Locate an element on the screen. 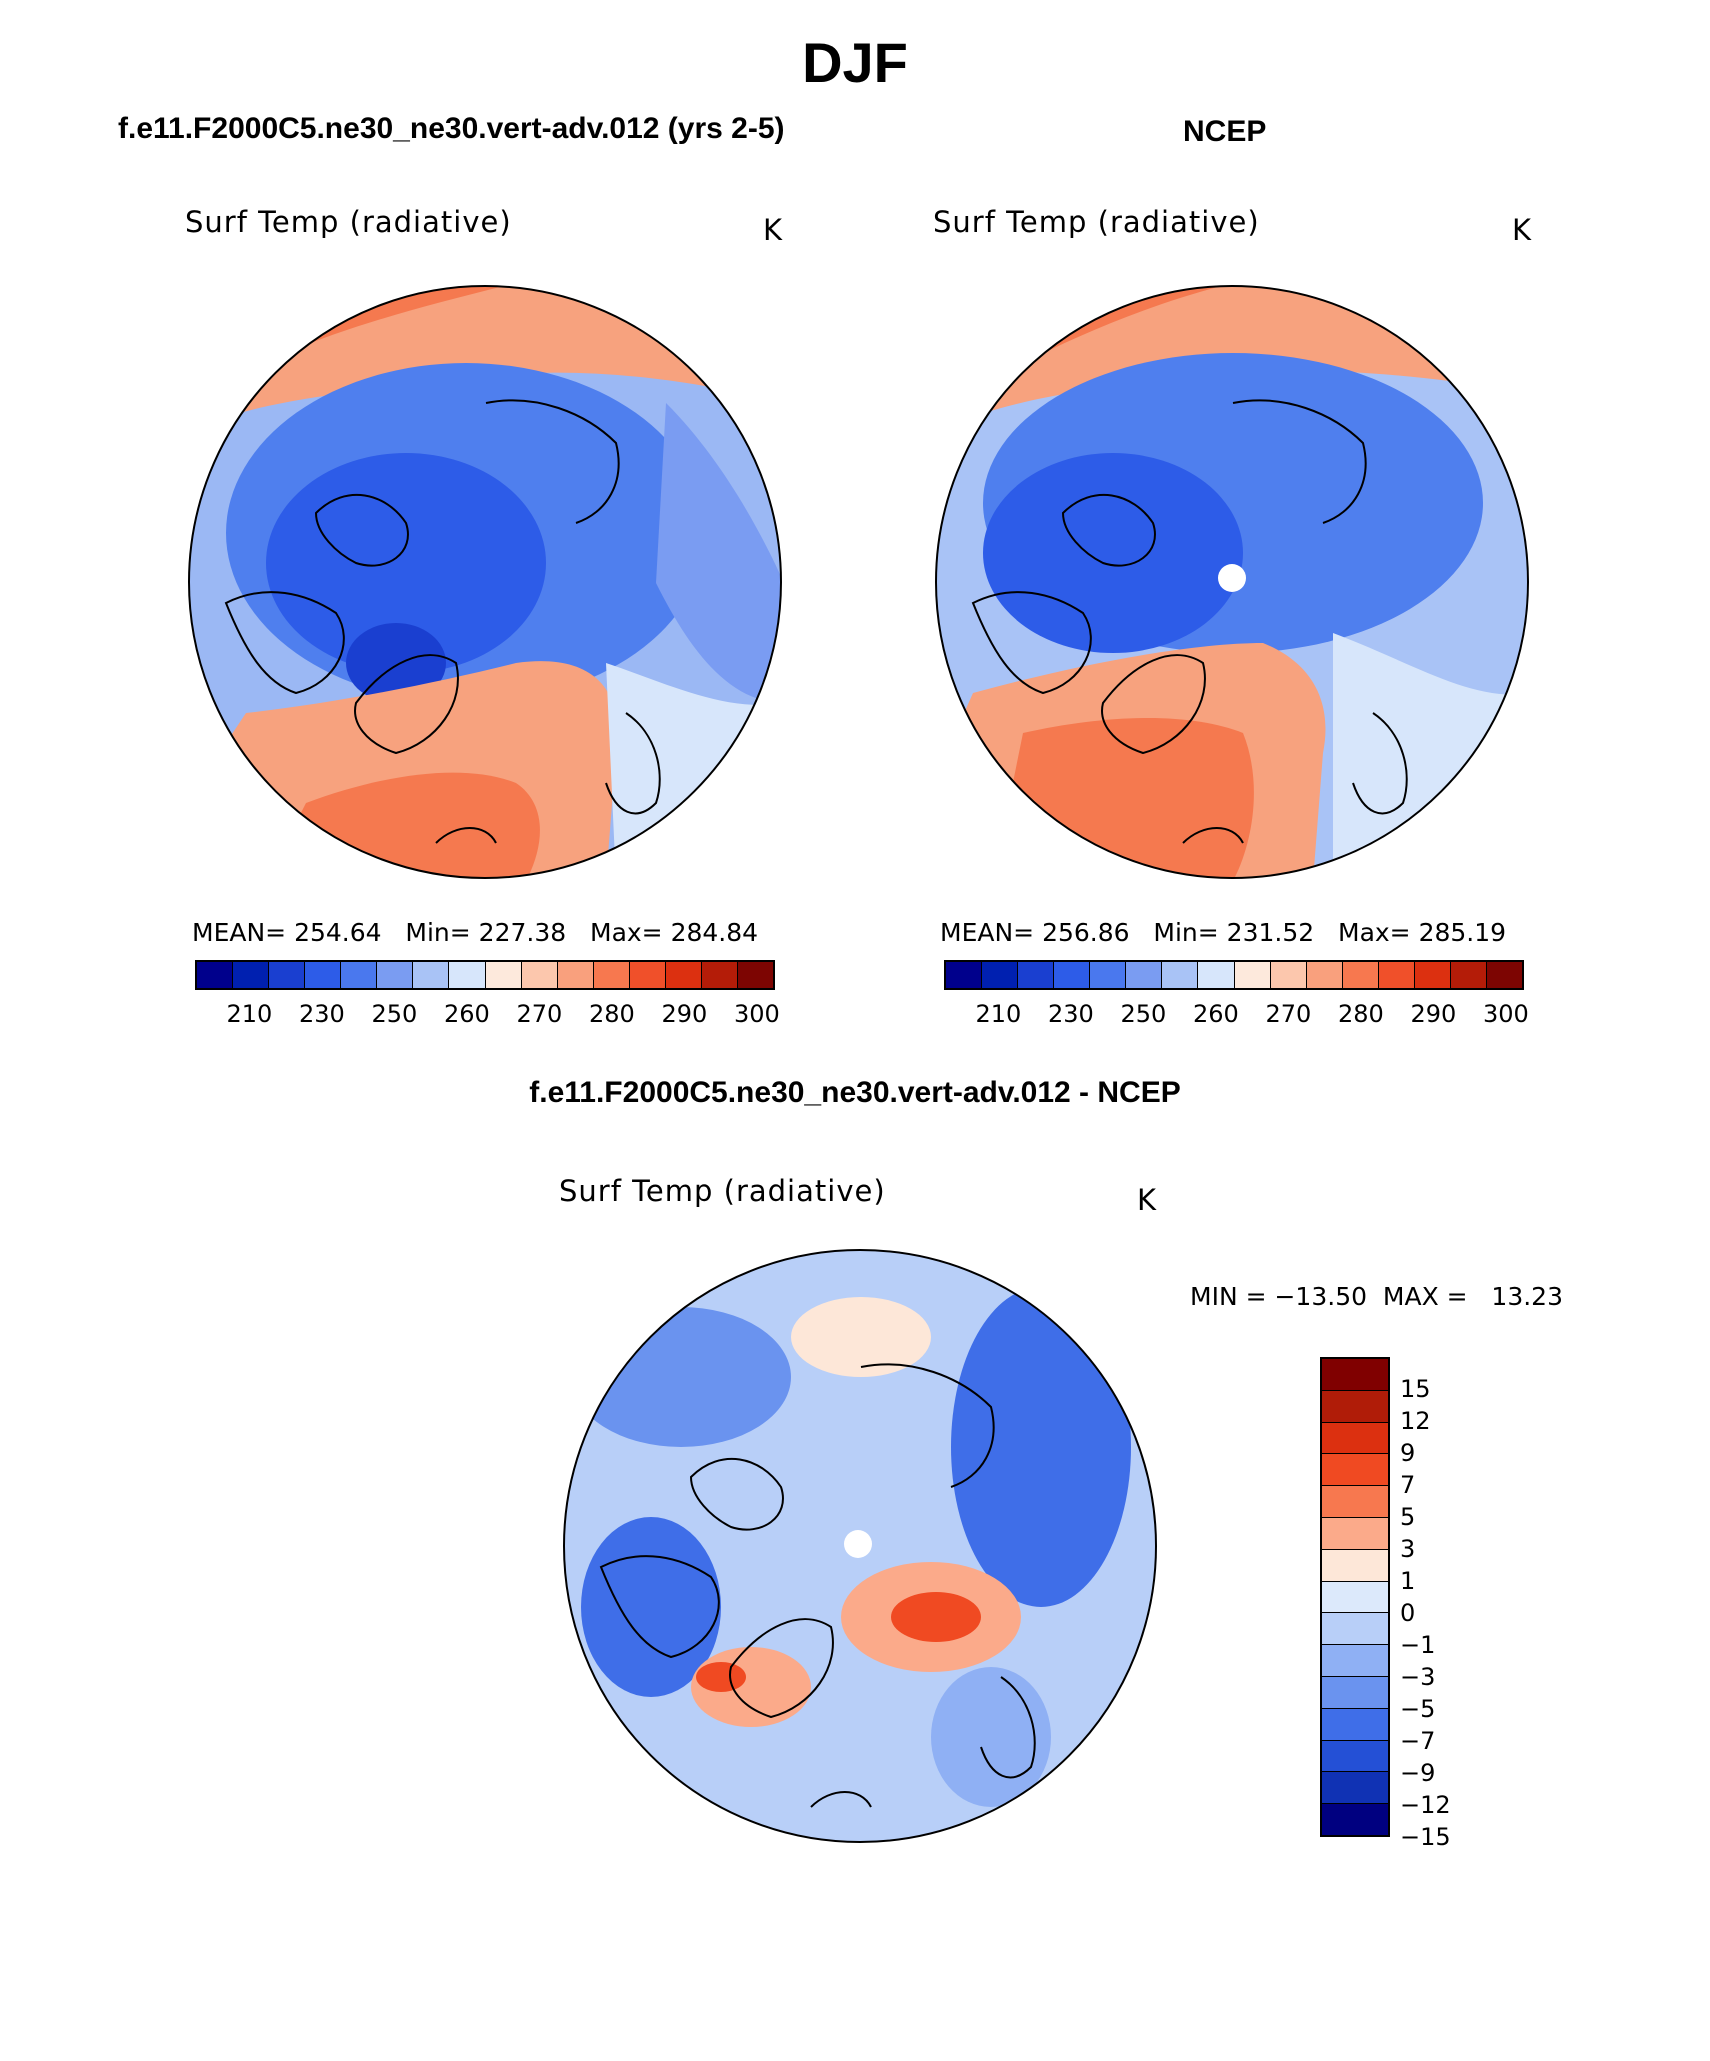 This screenshot has width=1710, height=2061. colorbar-tick-label: 9 is located at coordinates (1408, 1453).